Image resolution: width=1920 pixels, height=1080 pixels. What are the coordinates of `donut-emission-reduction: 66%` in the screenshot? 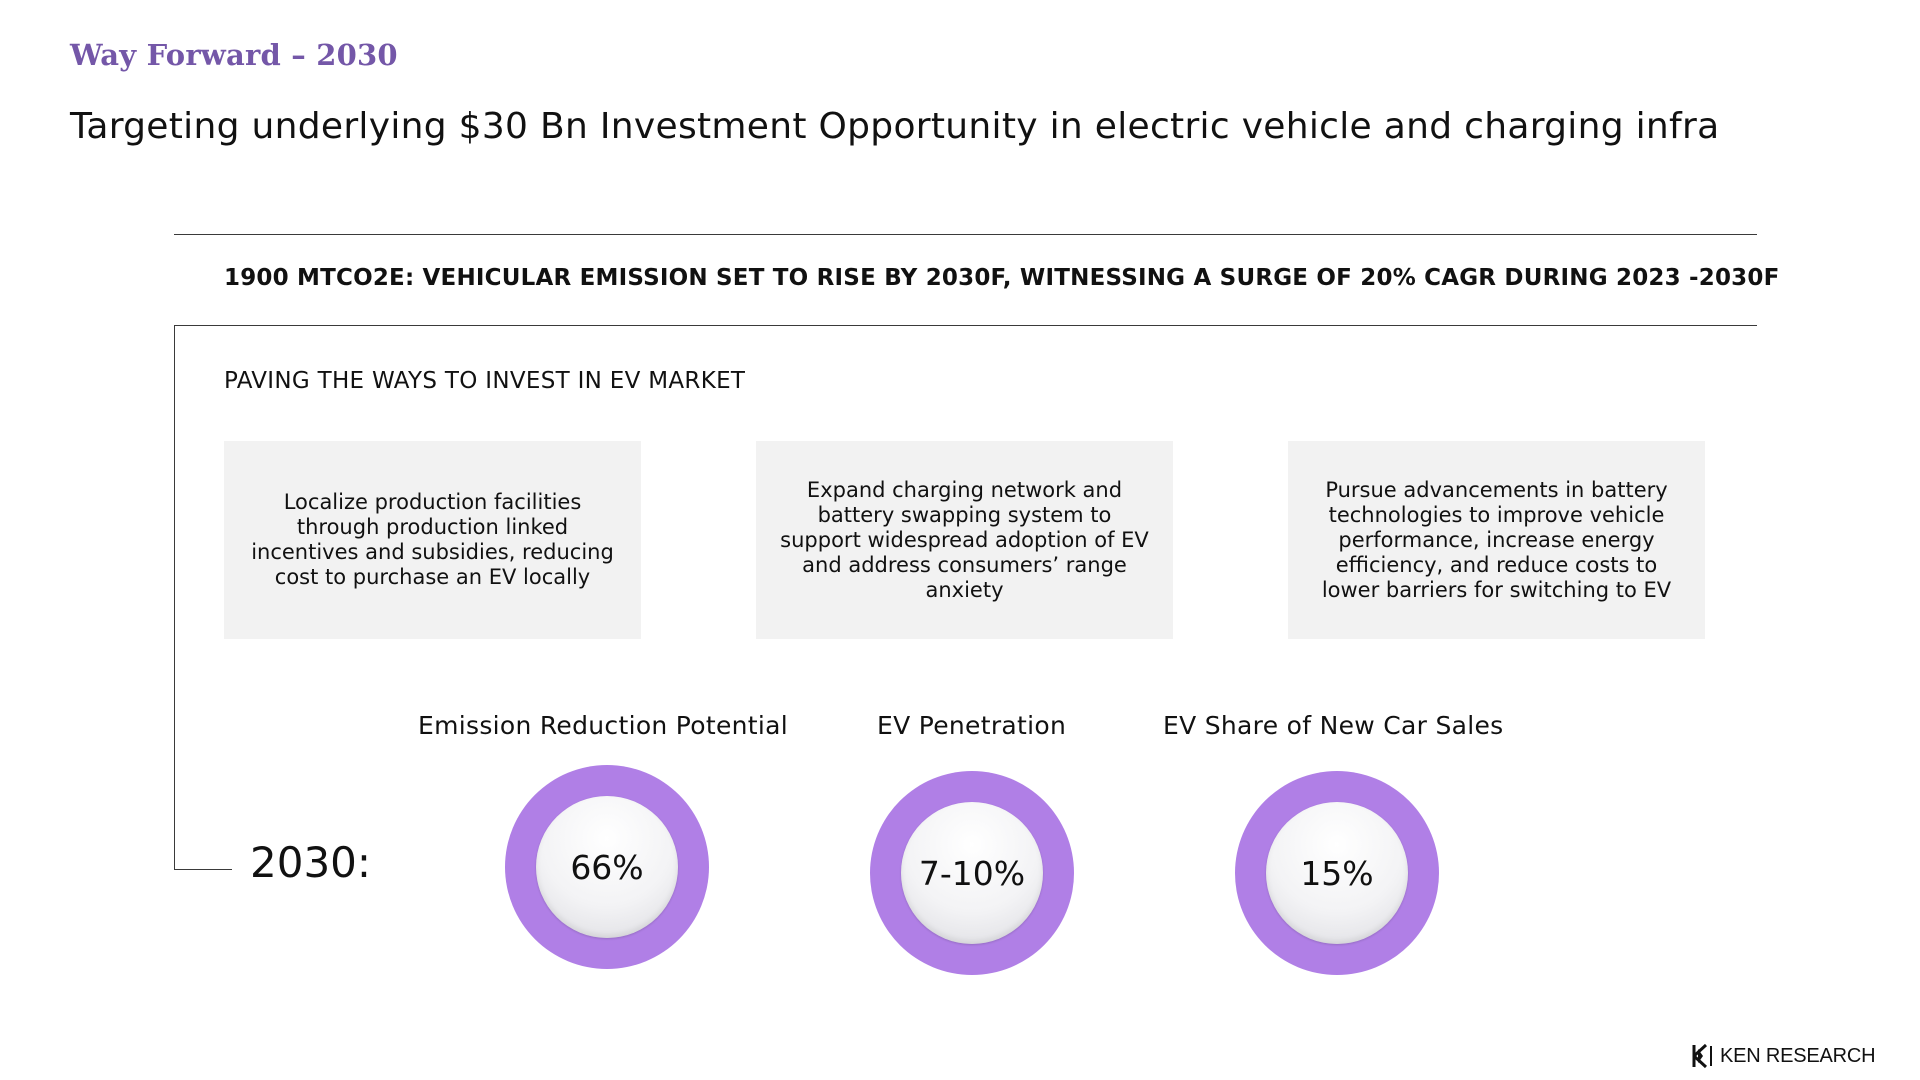 It's located at (607, 867).